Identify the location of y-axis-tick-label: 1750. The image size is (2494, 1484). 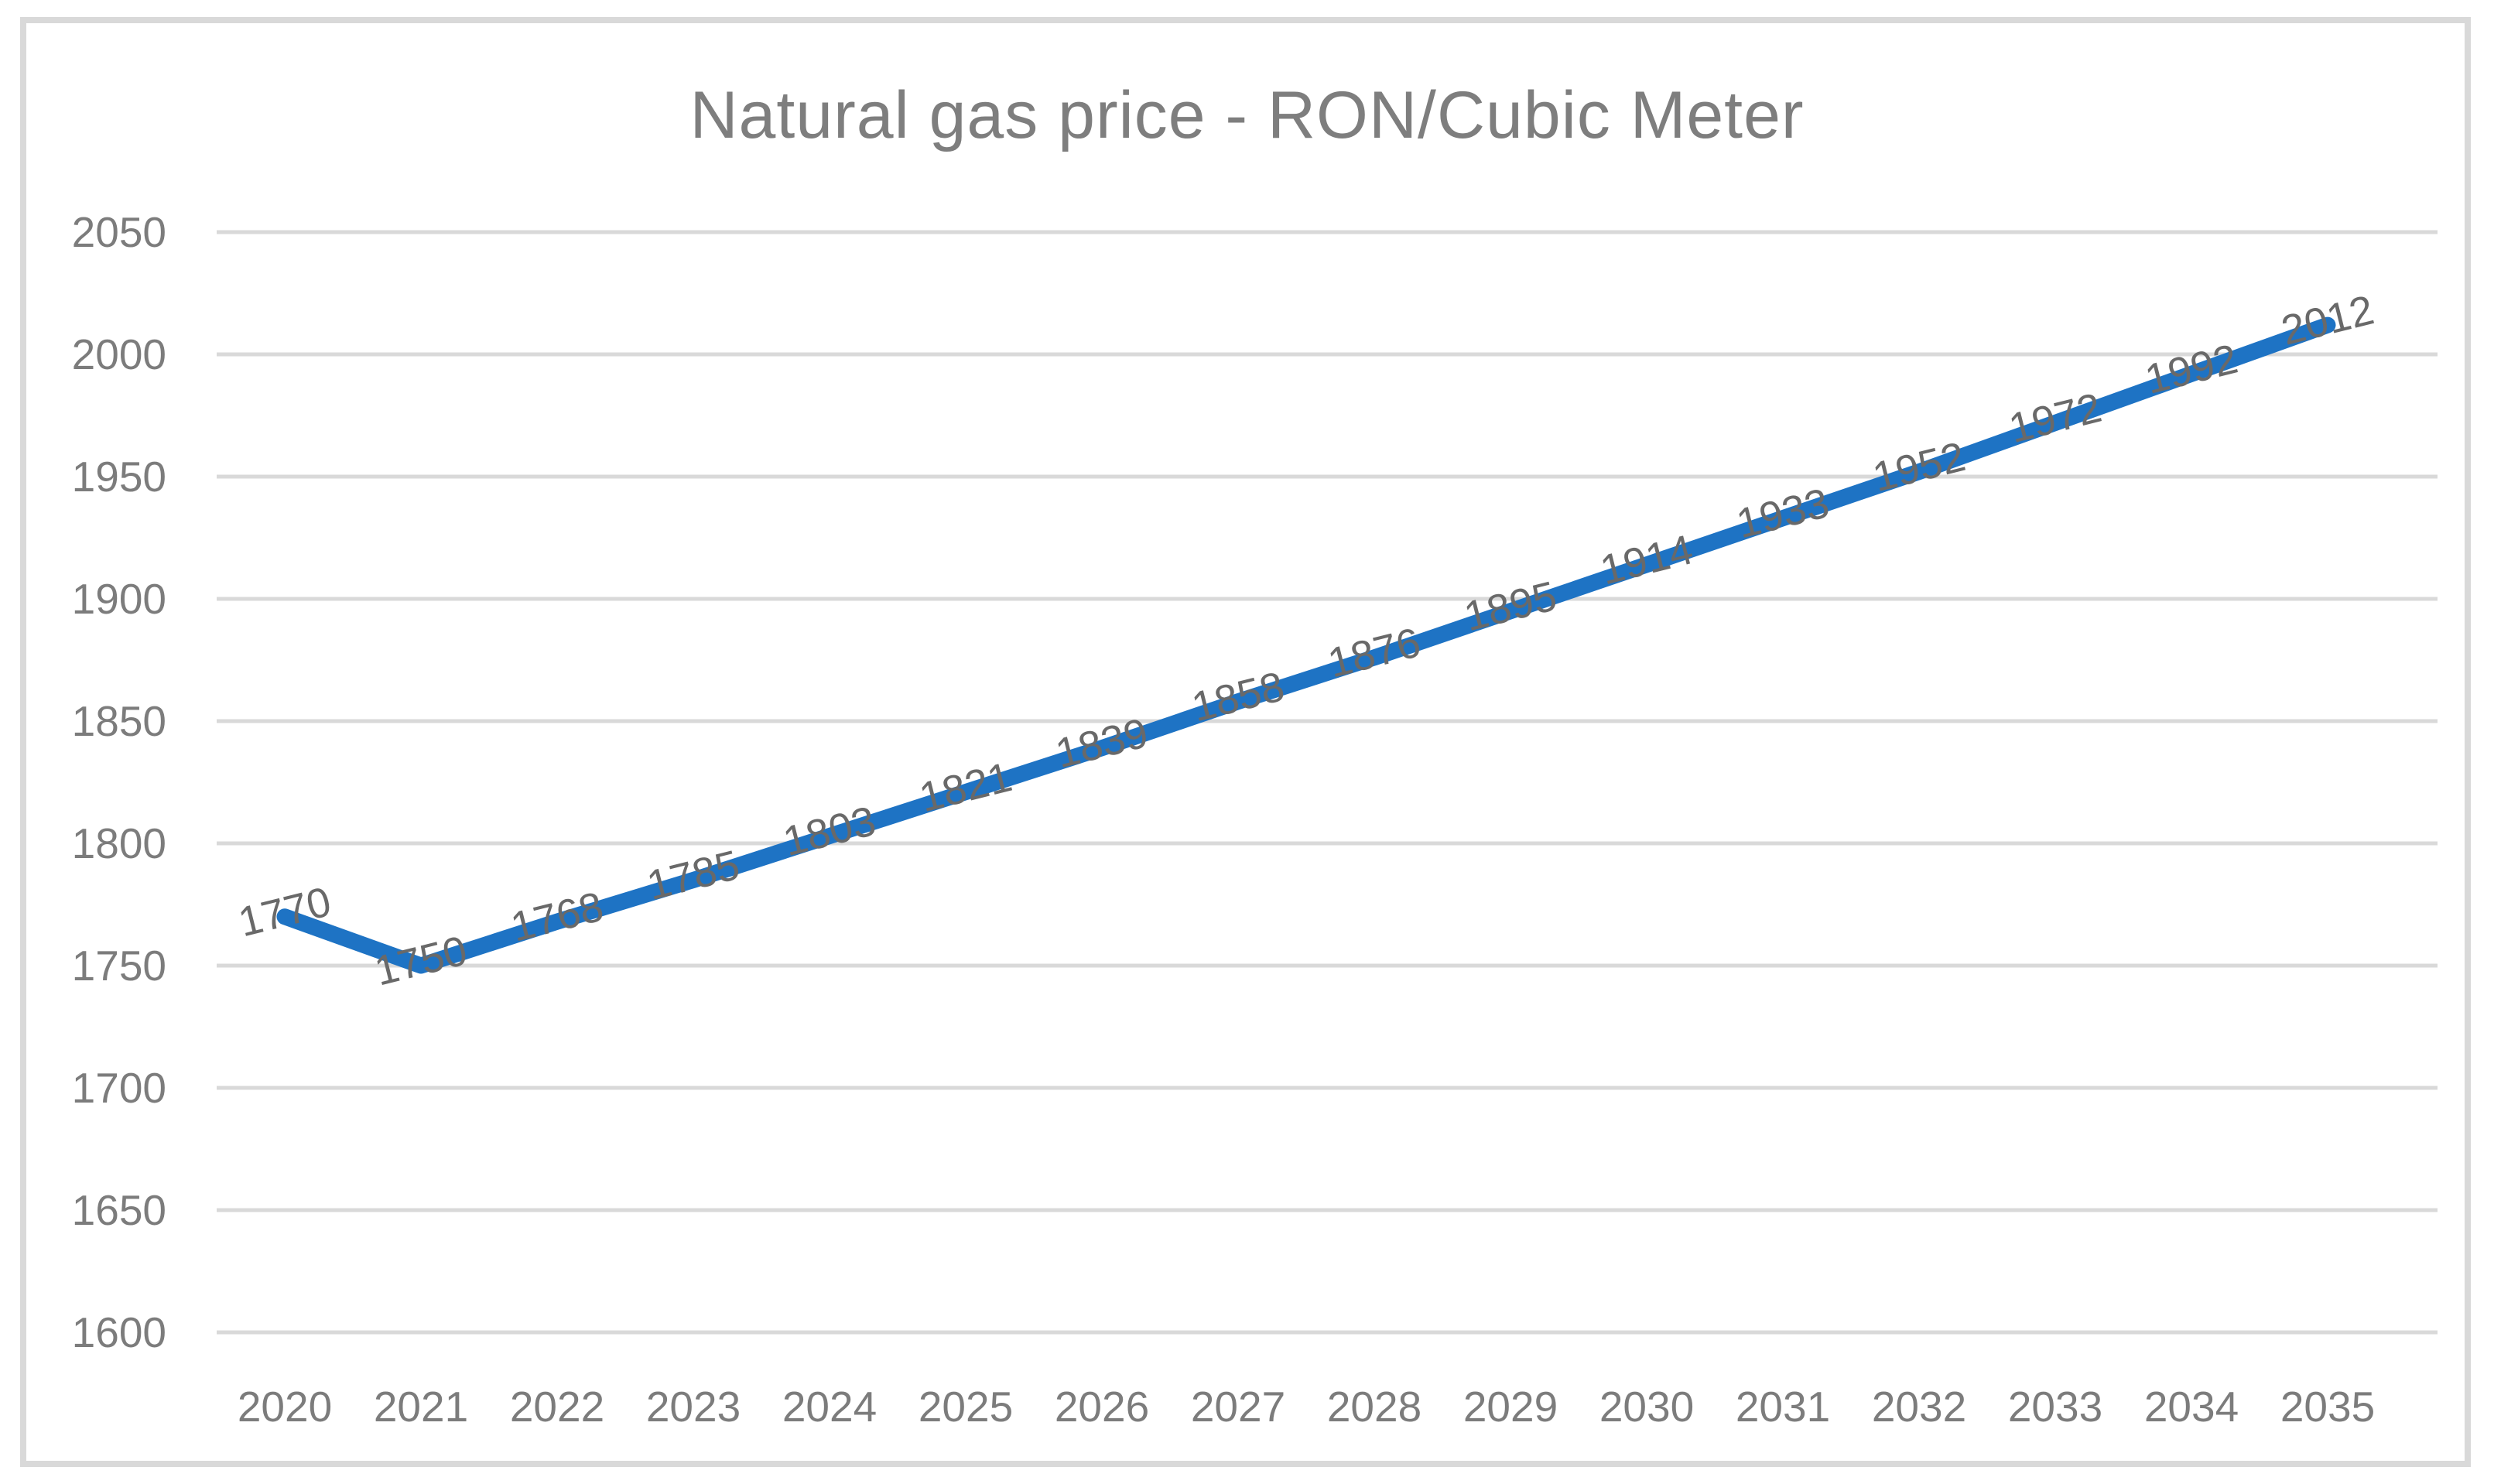
(119, 966).